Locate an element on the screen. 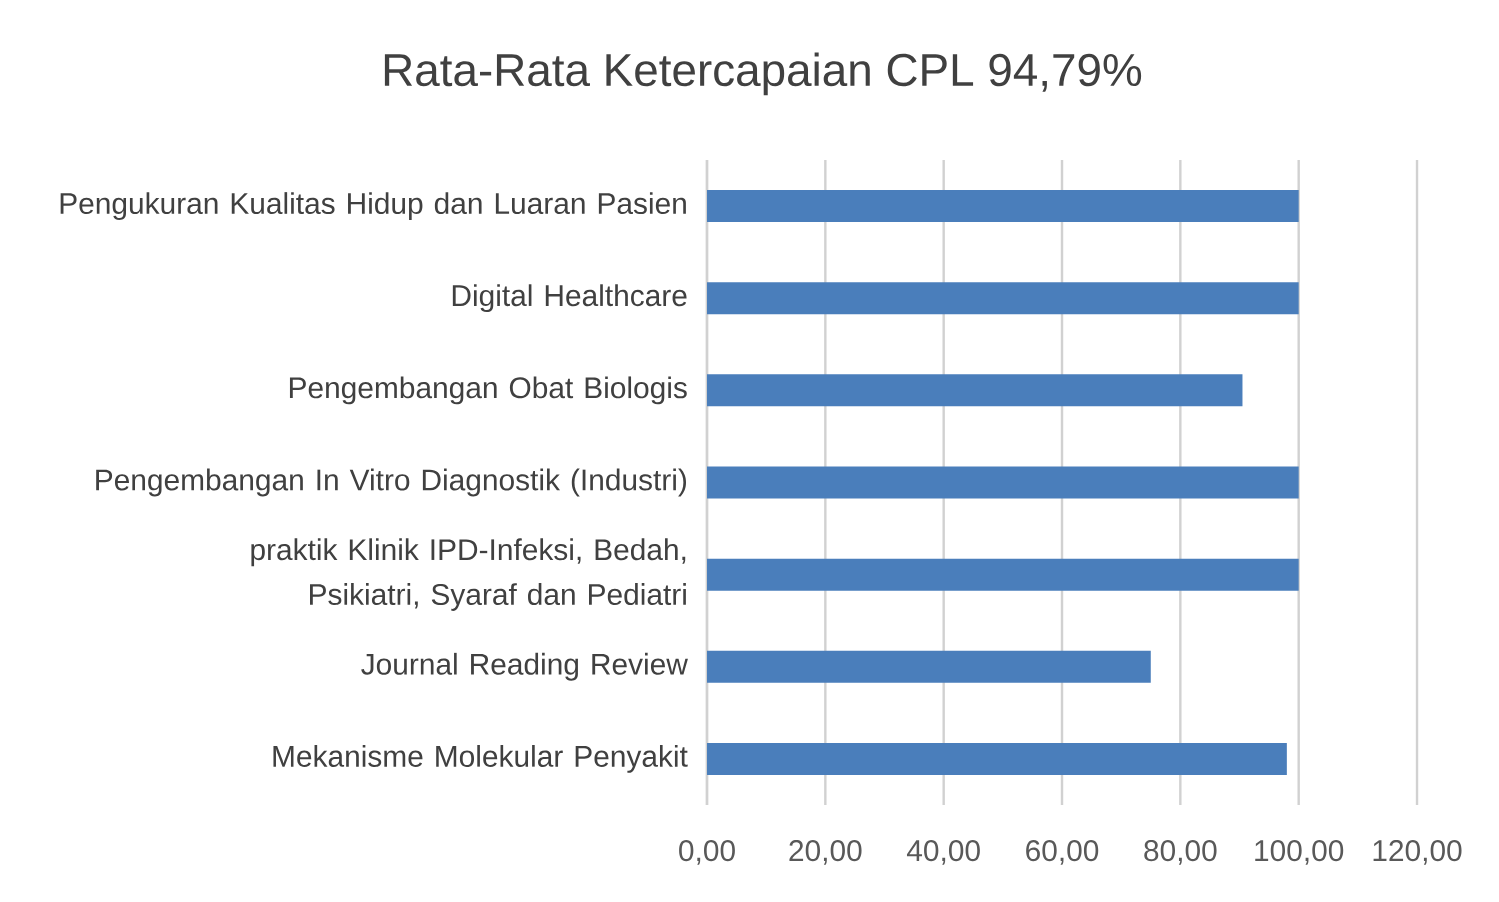 Image resolution: width=1499 pixels, height=902 pixels. x-tick-label: 20,00 is located at coordinates (825, 852).